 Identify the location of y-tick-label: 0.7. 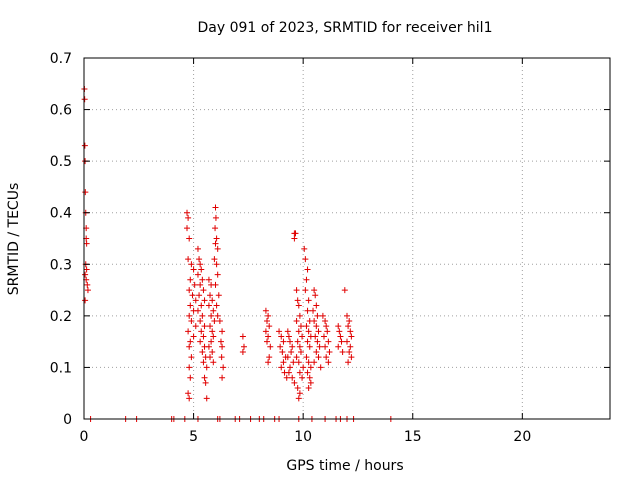
(61, 59).